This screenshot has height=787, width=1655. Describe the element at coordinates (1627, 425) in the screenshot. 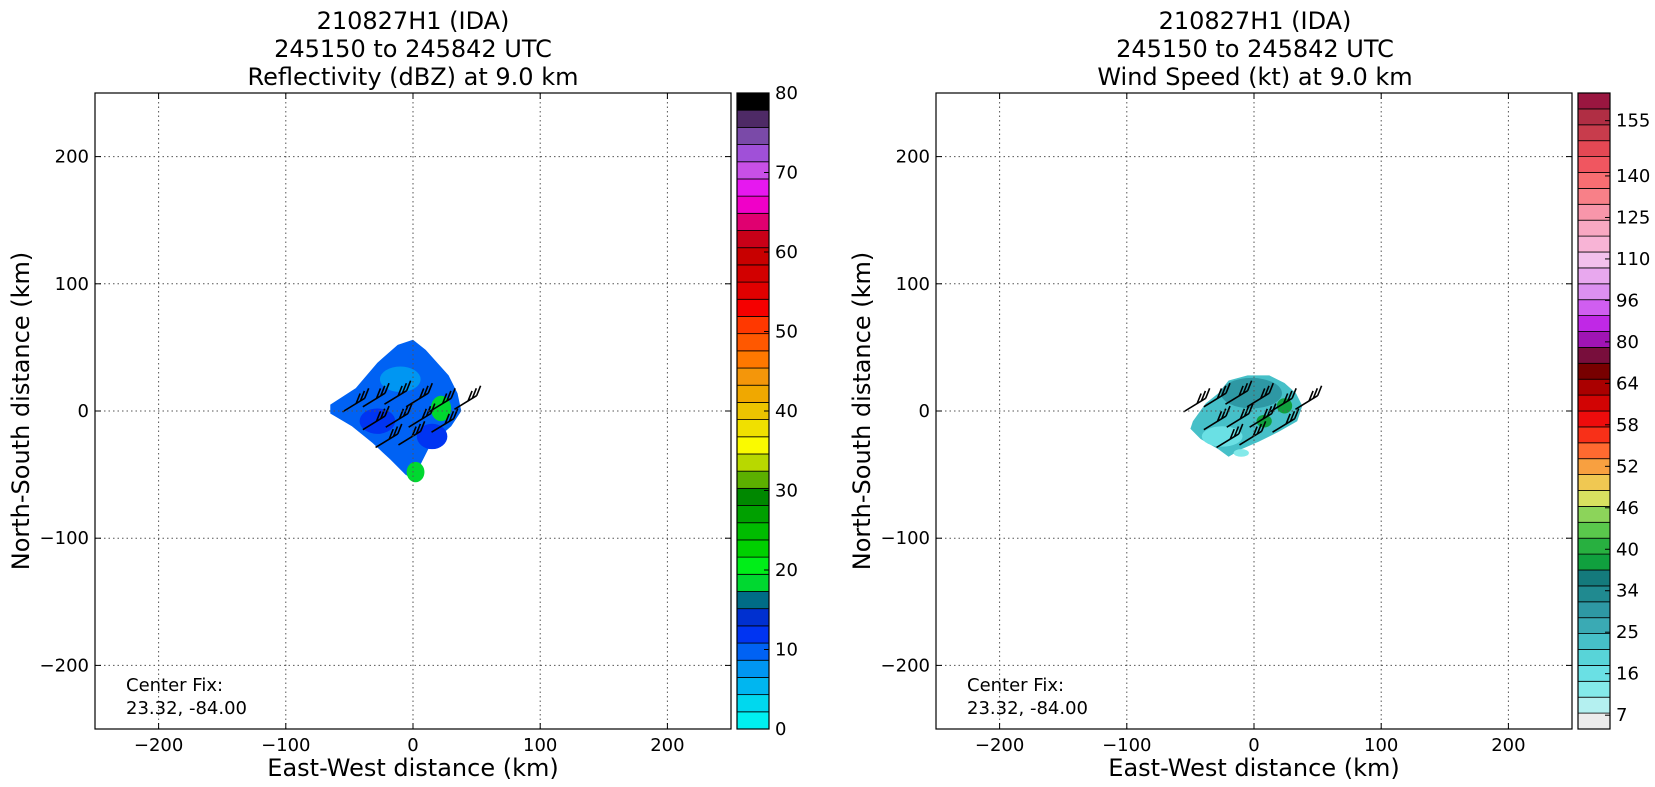

I see `right-colorbar-tick-label: 58` at that location.